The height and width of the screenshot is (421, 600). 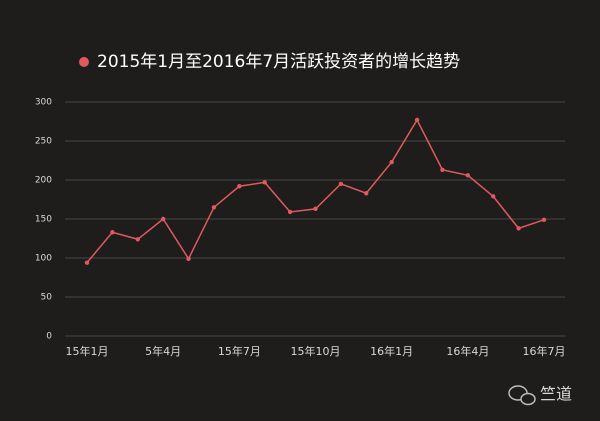 What do you see at coordinates (467, 351) in the screenshot?
I see `x-tick-label: 16年4月` at bounding box center [467, 351].